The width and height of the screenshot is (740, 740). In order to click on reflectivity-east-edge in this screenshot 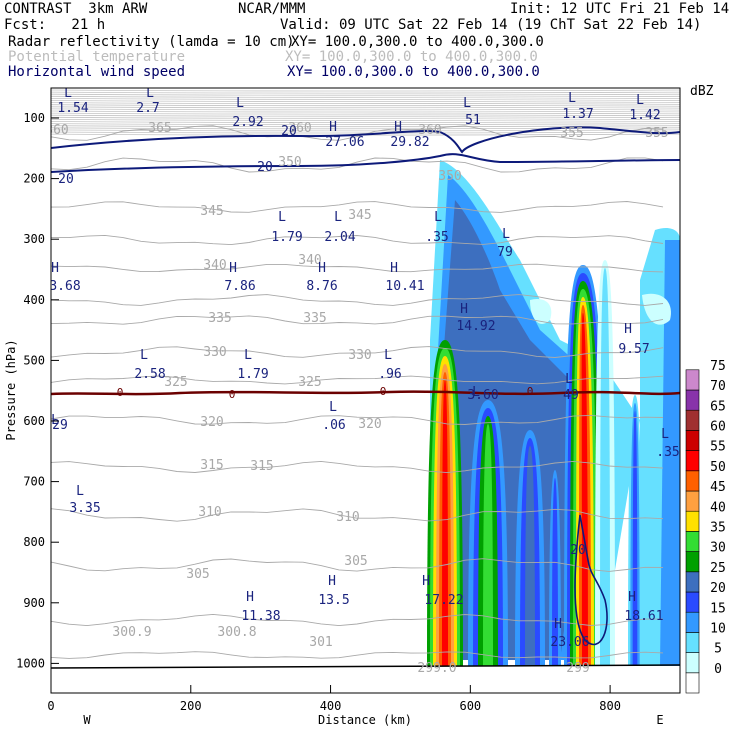, I will do `click(670, 453)`.